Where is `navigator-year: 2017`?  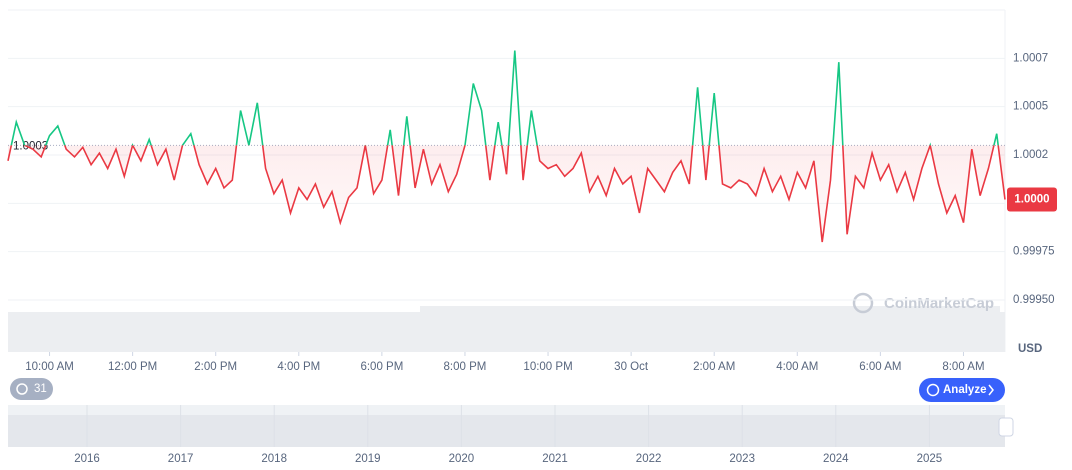 navigator-year: 2017 is located at coordinates (181, 459).